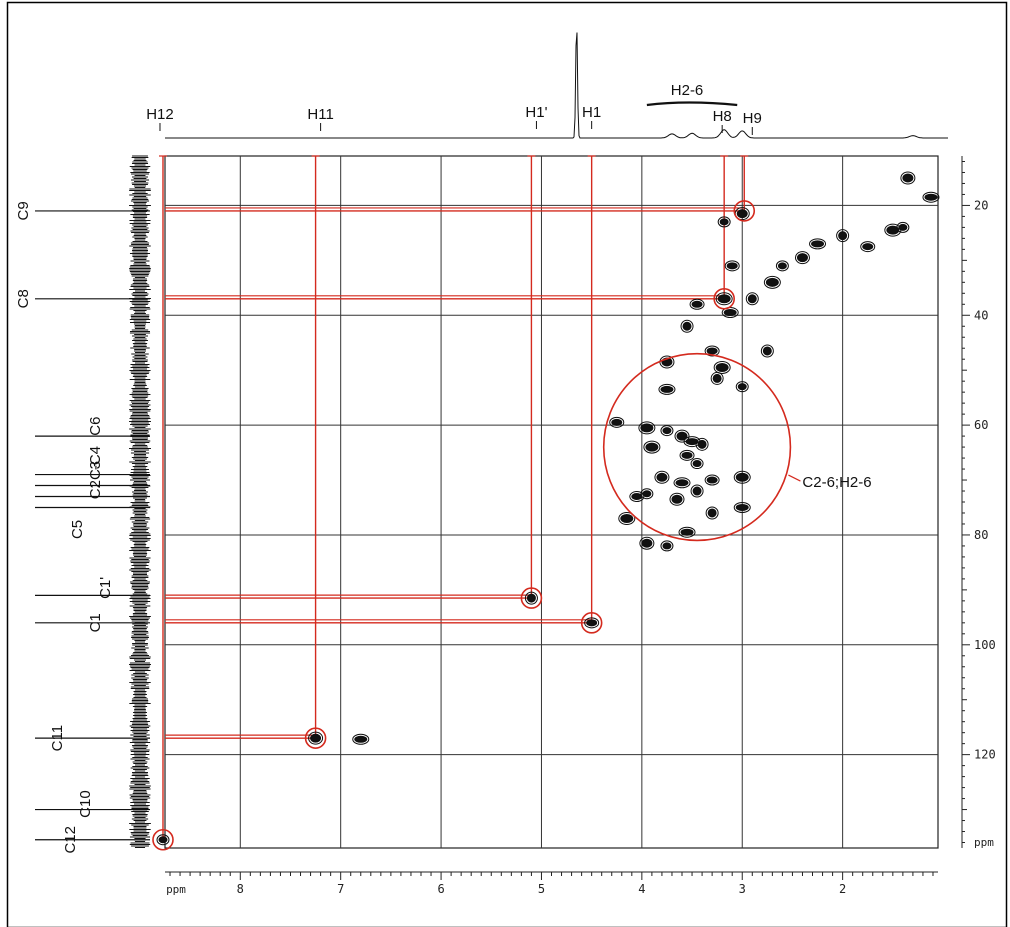  What do you see at coordinates (541, 889) in the screenshot?
I see `x-tick-label: 5` at bounding box center [541, 889].